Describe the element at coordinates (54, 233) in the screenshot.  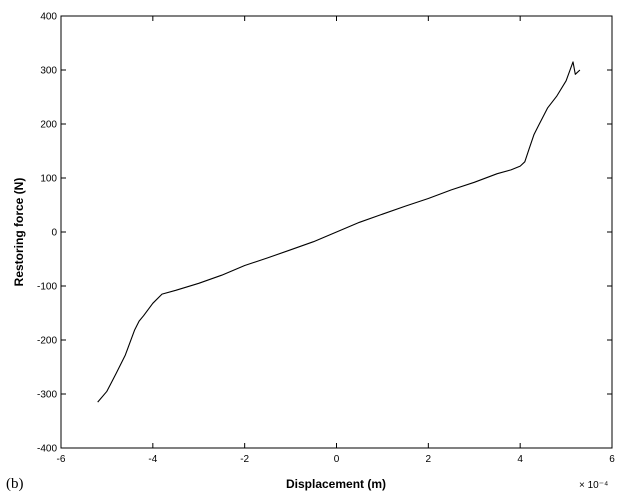
I see `y-tick-label: 0` at that location.